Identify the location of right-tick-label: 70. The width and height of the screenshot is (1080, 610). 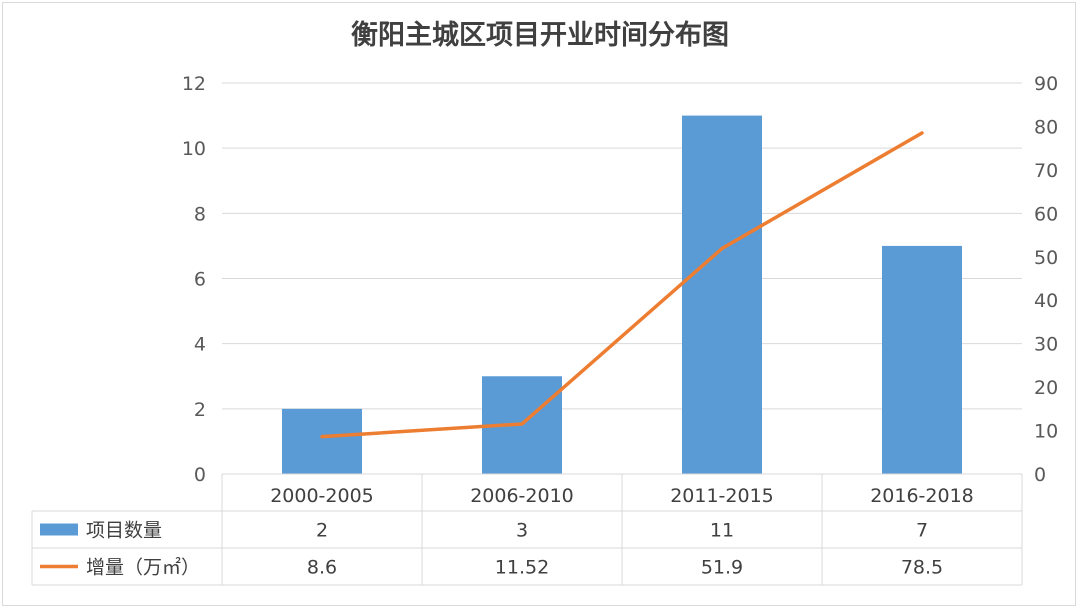
(1046, 171).